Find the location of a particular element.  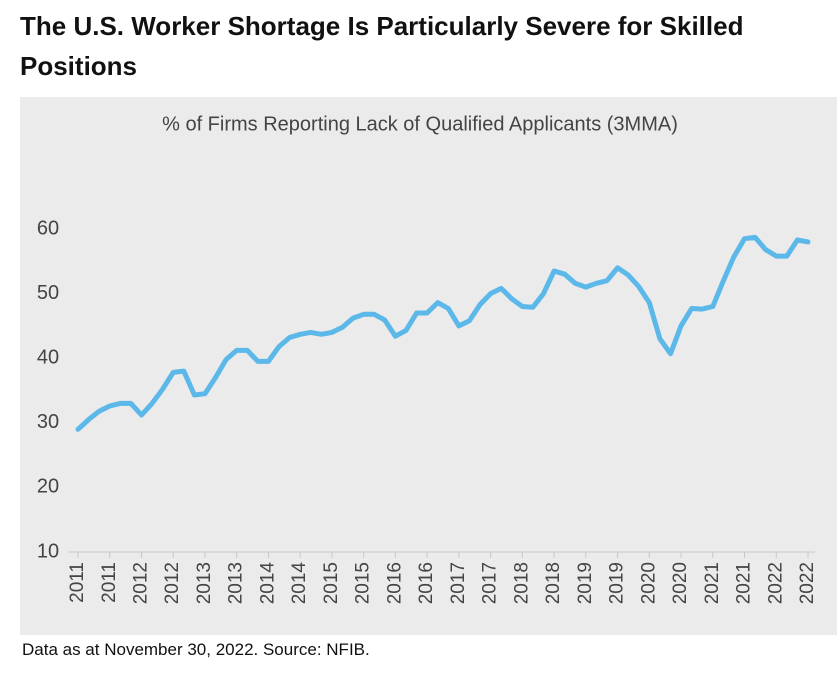

y-tick-label: 20 is located at coordinates (48, 487).